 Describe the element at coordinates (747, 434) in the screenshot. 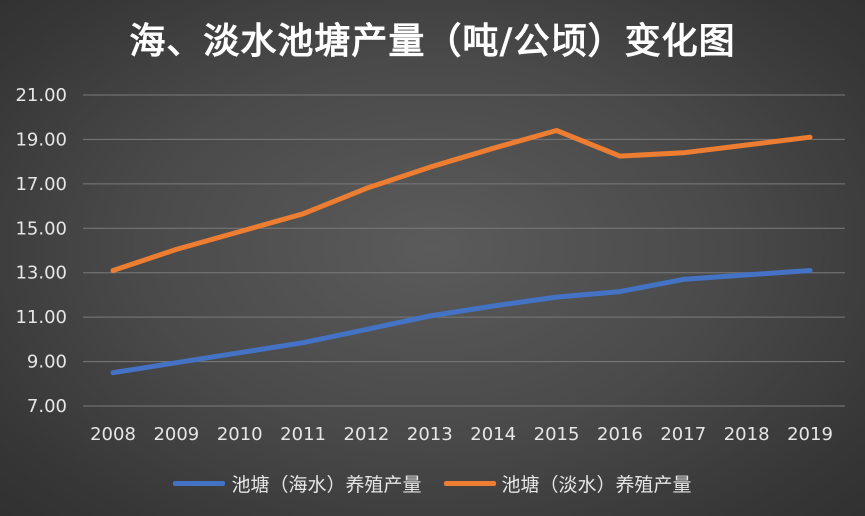

I see `x-tick-label: 2018` at that location.